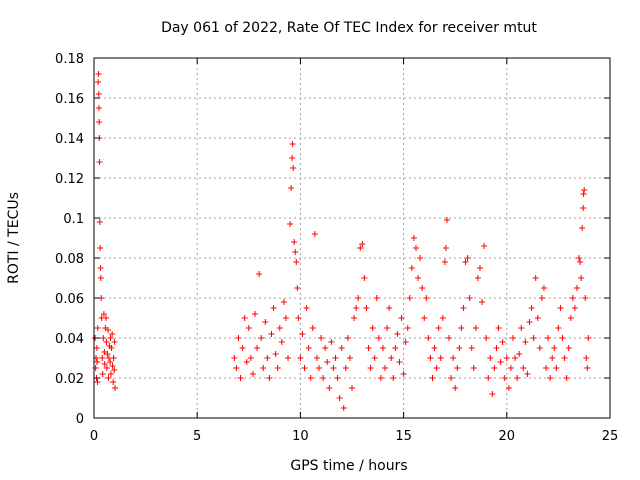 The width and height of the screenshot is (640, 480). I want to click on x-tick-labels: 0 5 10 15 20 25, so click(354, 436).